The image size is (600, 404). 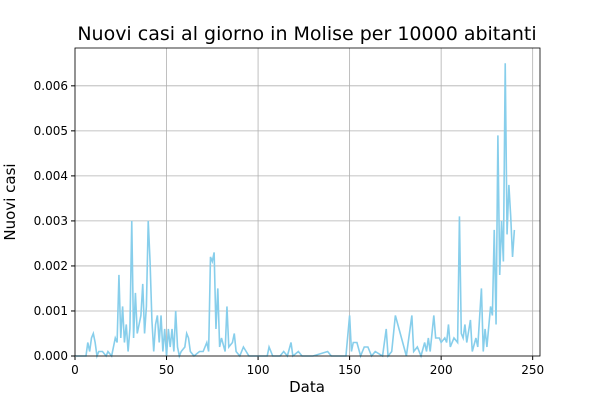 I want to click on y-tick-label: 0.006, so click(x=51, y=86).